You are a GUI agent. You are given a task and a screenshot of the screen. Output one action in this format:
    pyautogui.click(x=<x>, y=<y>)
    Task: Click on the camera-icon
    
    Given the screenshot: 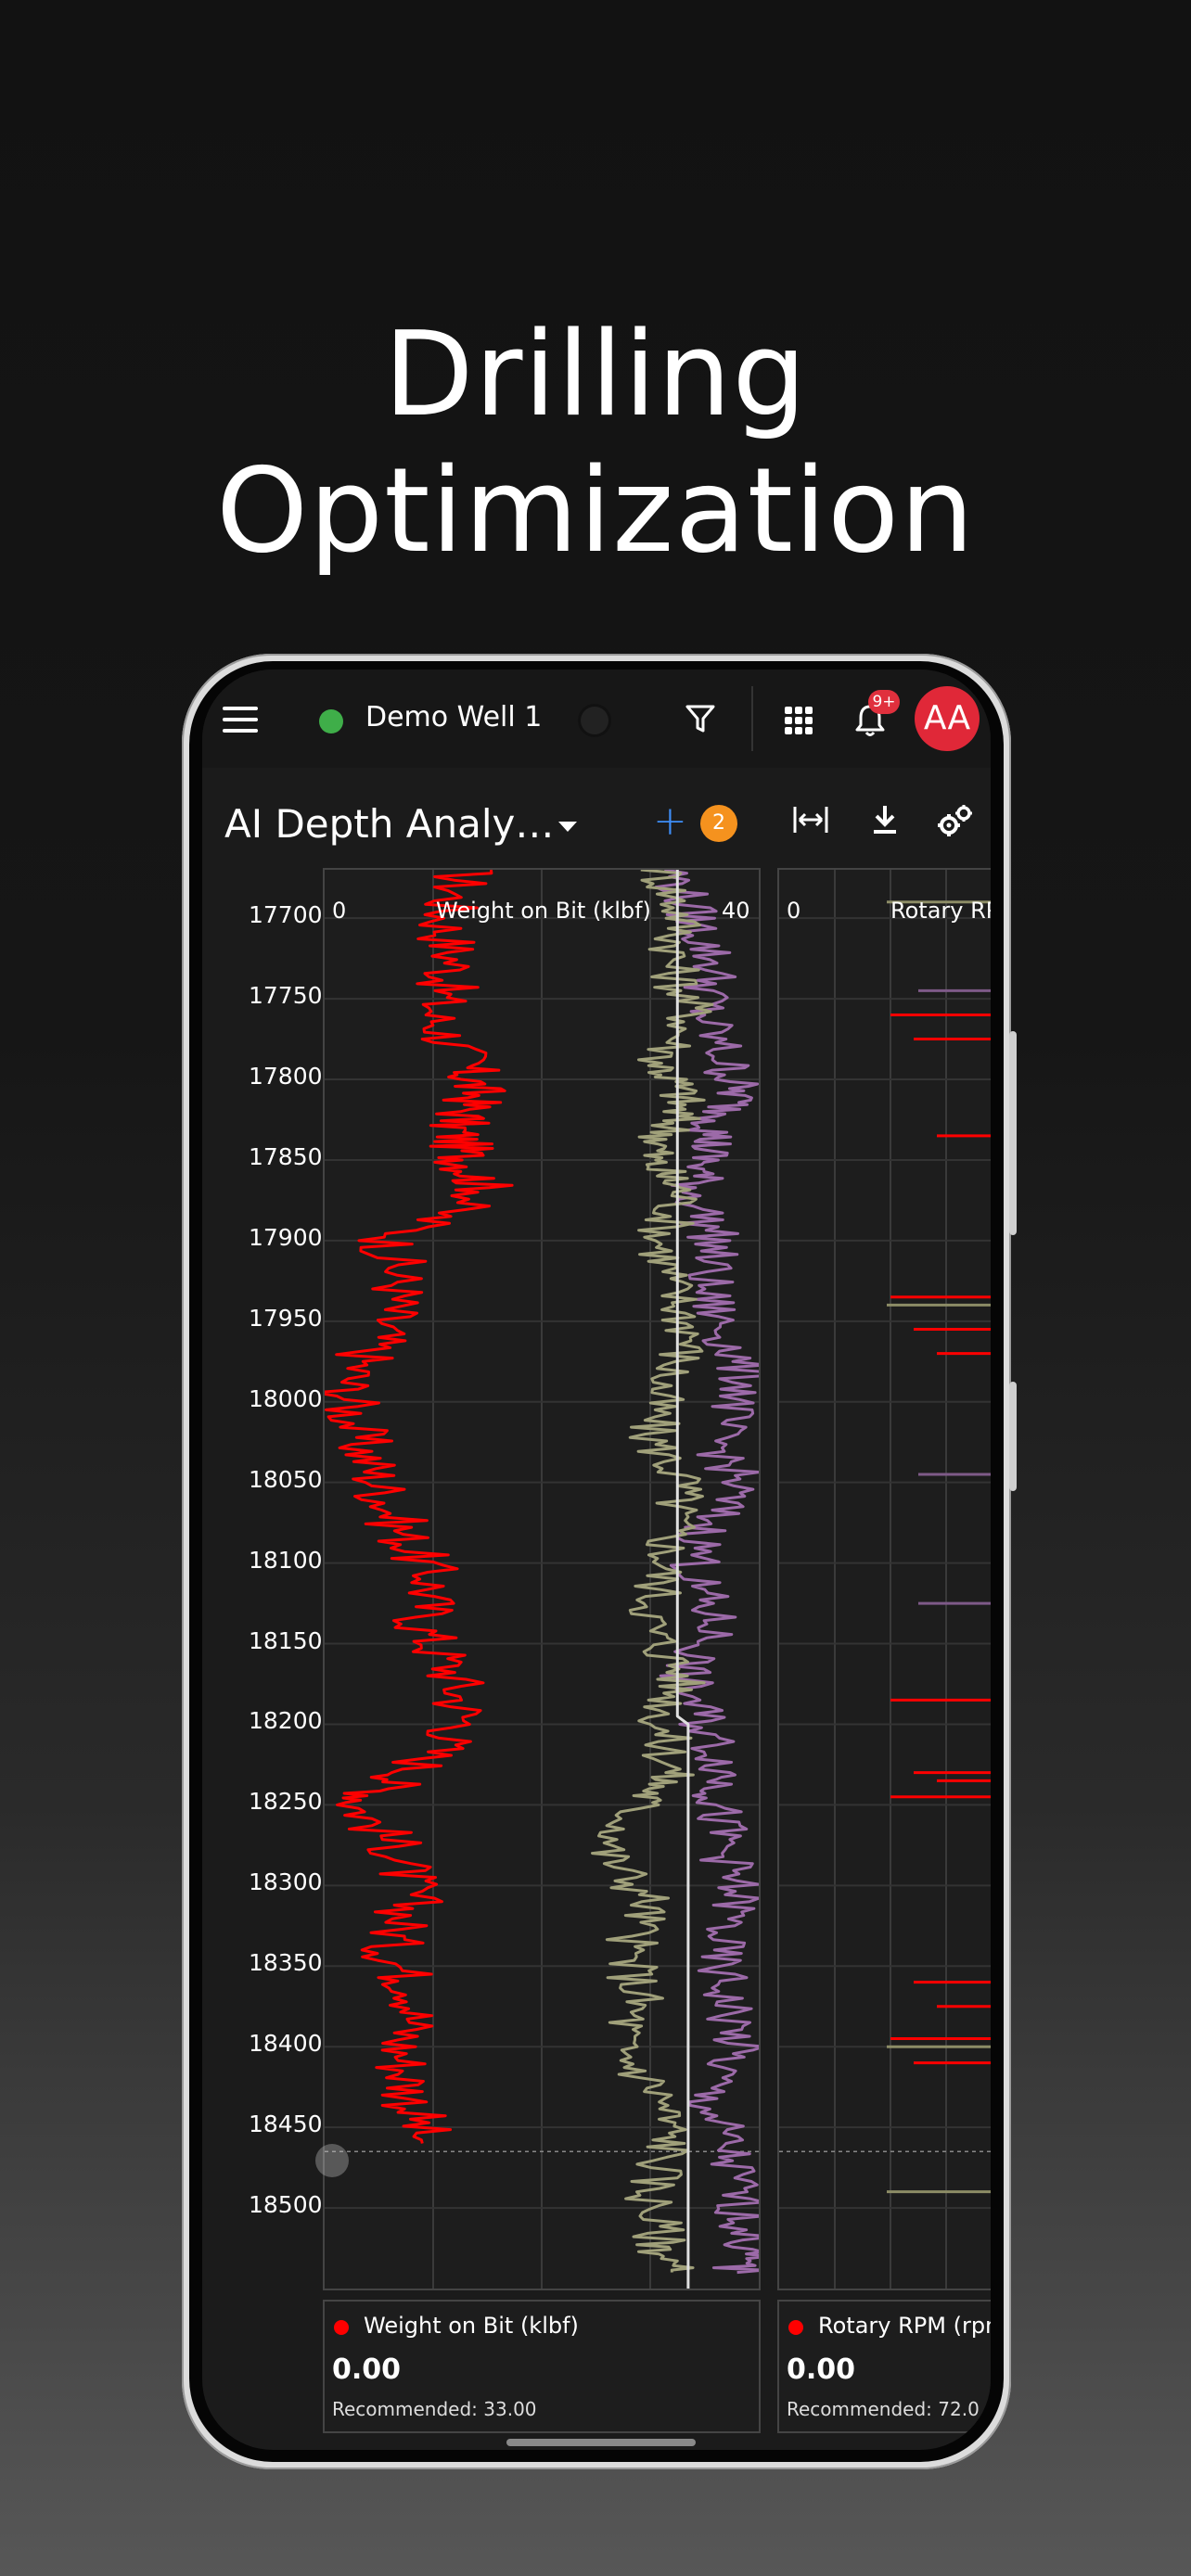 What is the action you would take?
    pyautogui.click(x=594, y=720)
    